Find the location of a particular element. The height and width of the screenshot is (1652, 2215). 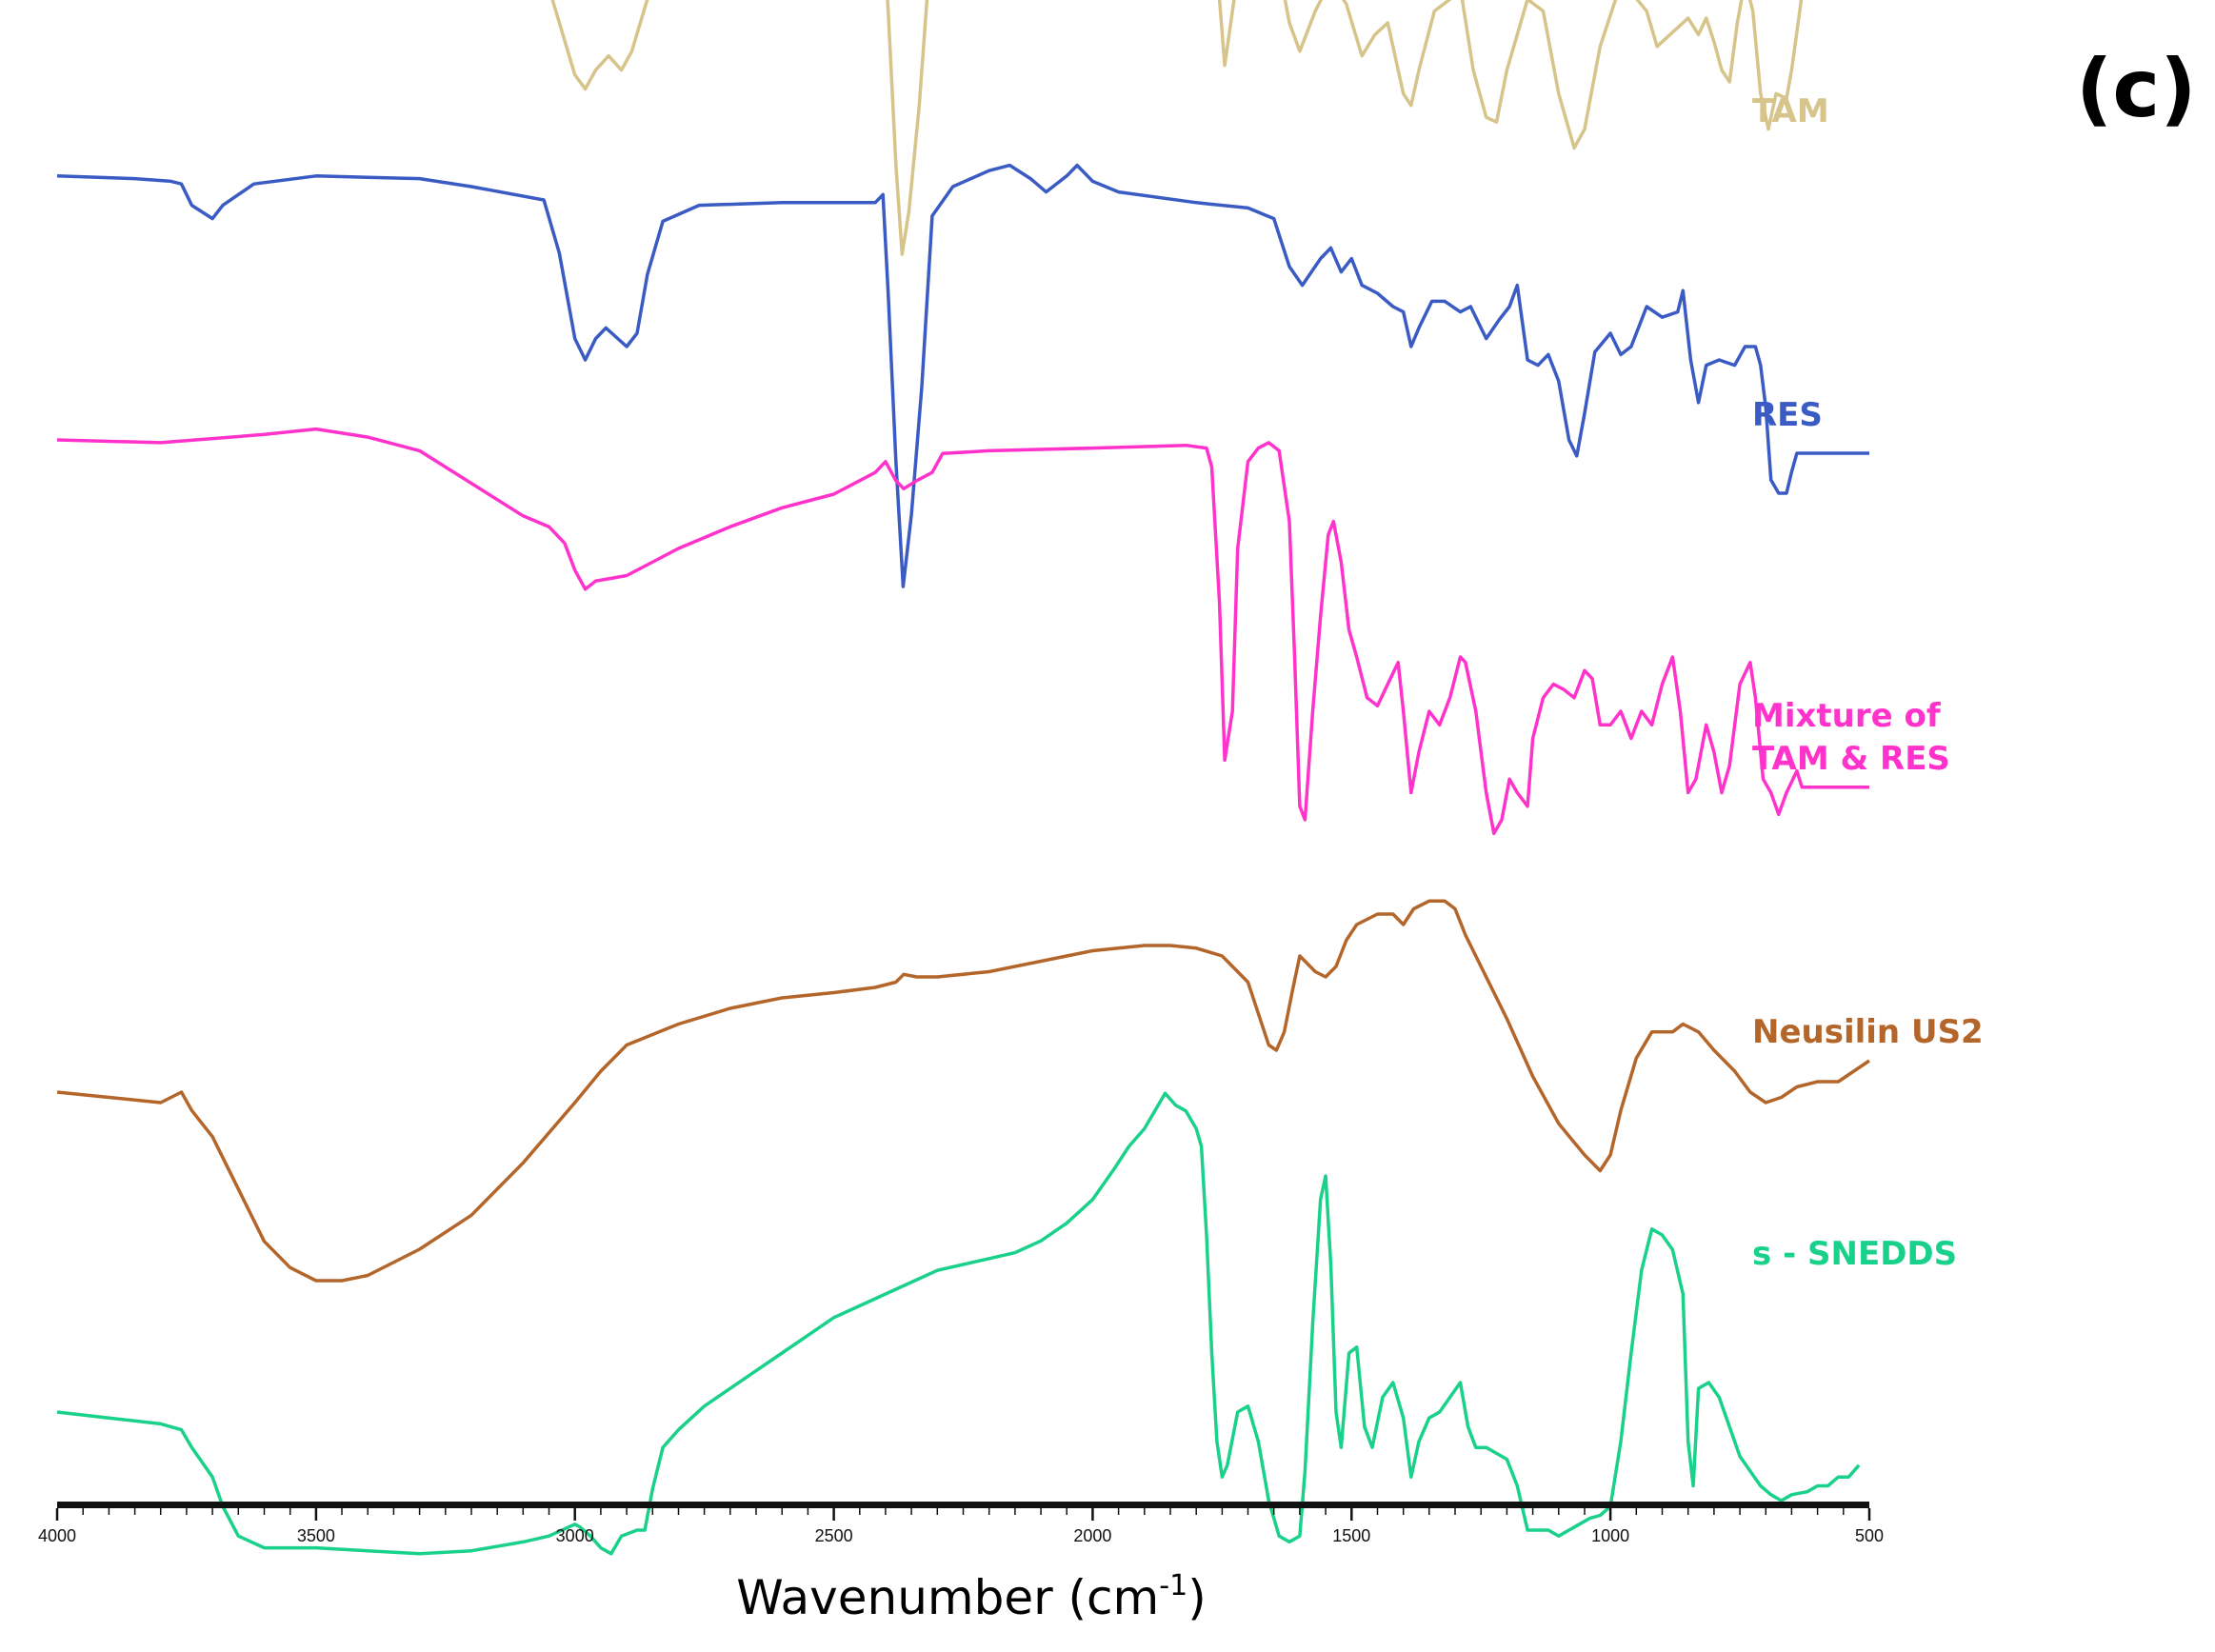

x-tick-label: 1500 is located at coordinates (1351, 1536).